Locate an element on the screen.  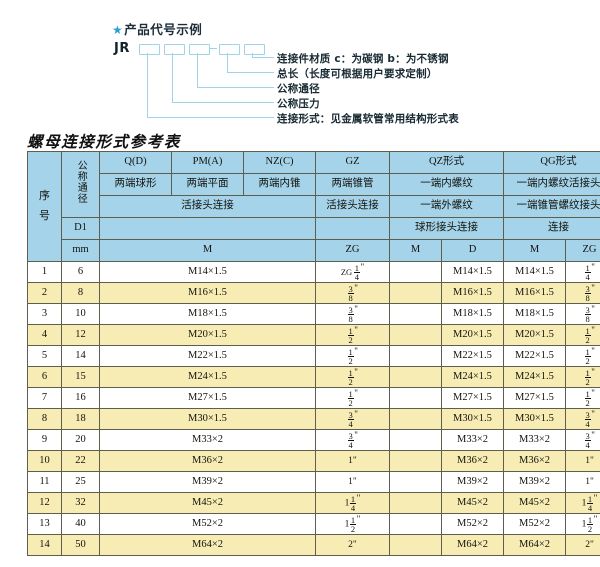
header-qg-thread: 一端锥管螺纹接头 is located at coordinates (551, 206).